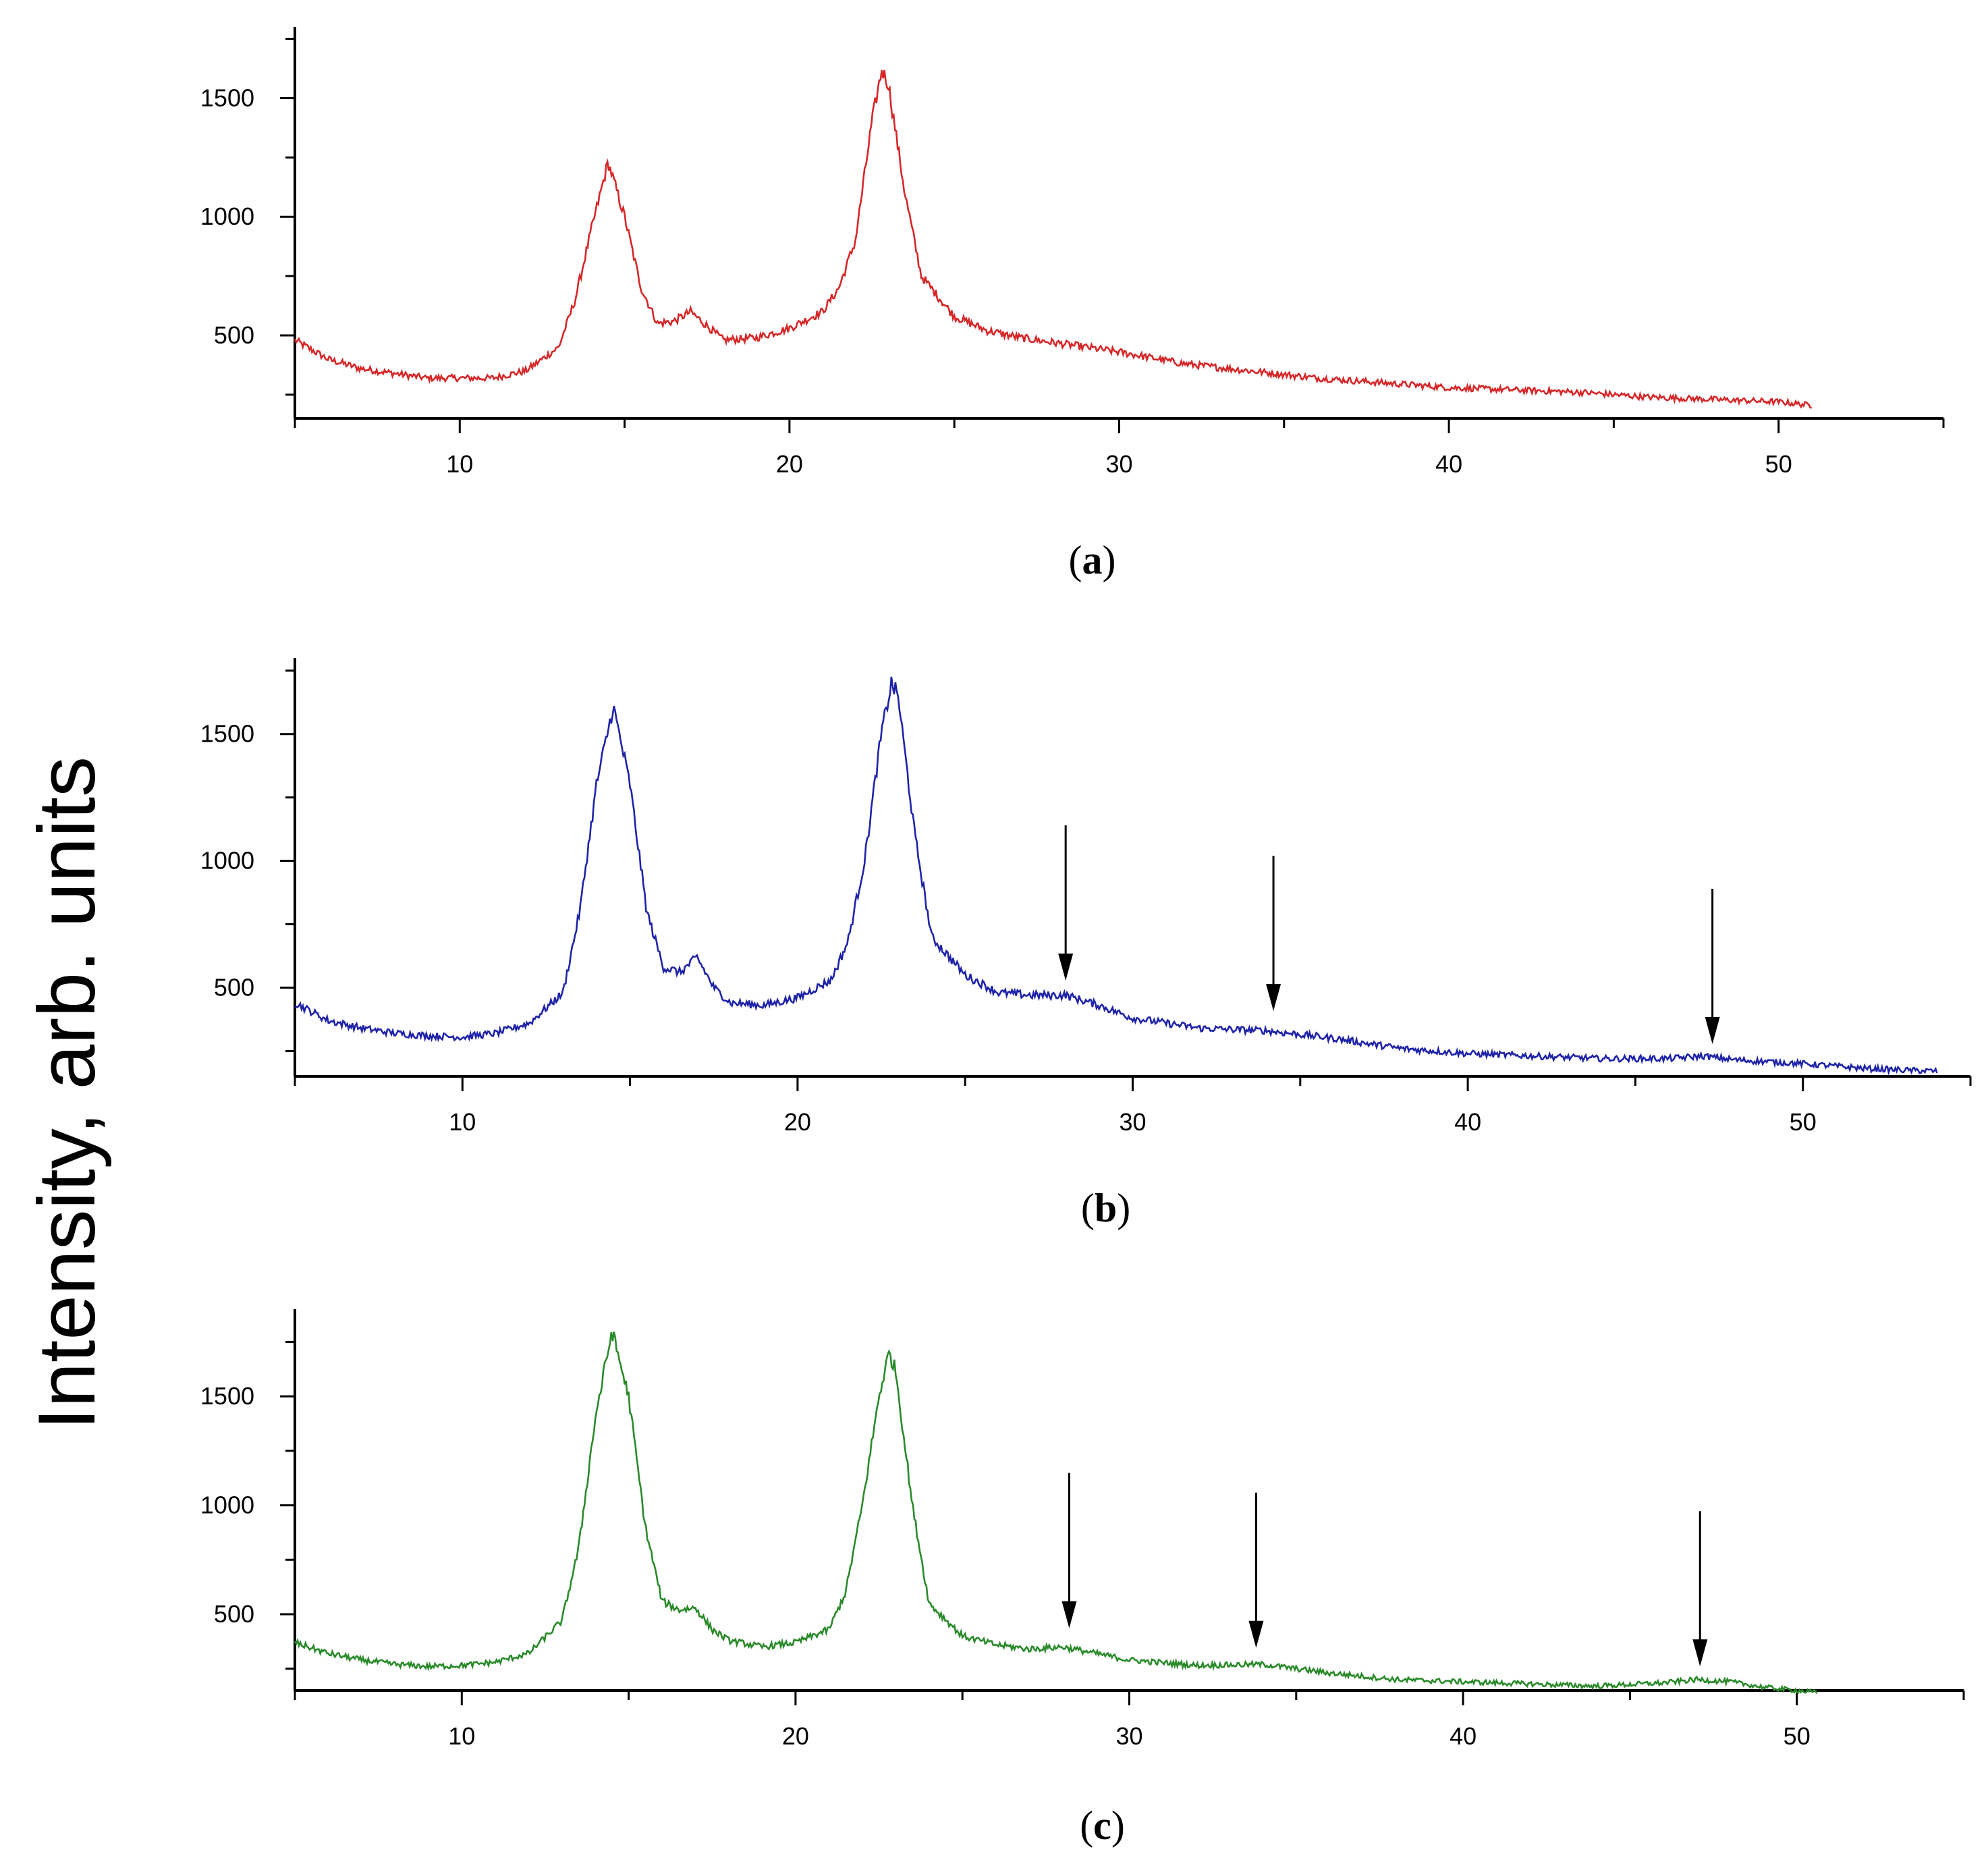 This screenshot has width=1988, height=1870. I want to click on y-axis-label: Intensity, arb. units, so click(67, 1093).